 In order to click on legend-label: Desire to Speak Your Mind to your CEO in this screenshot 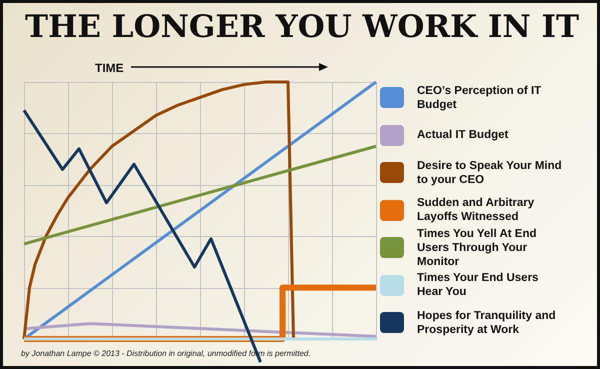, I will do `click(490, 172)`.